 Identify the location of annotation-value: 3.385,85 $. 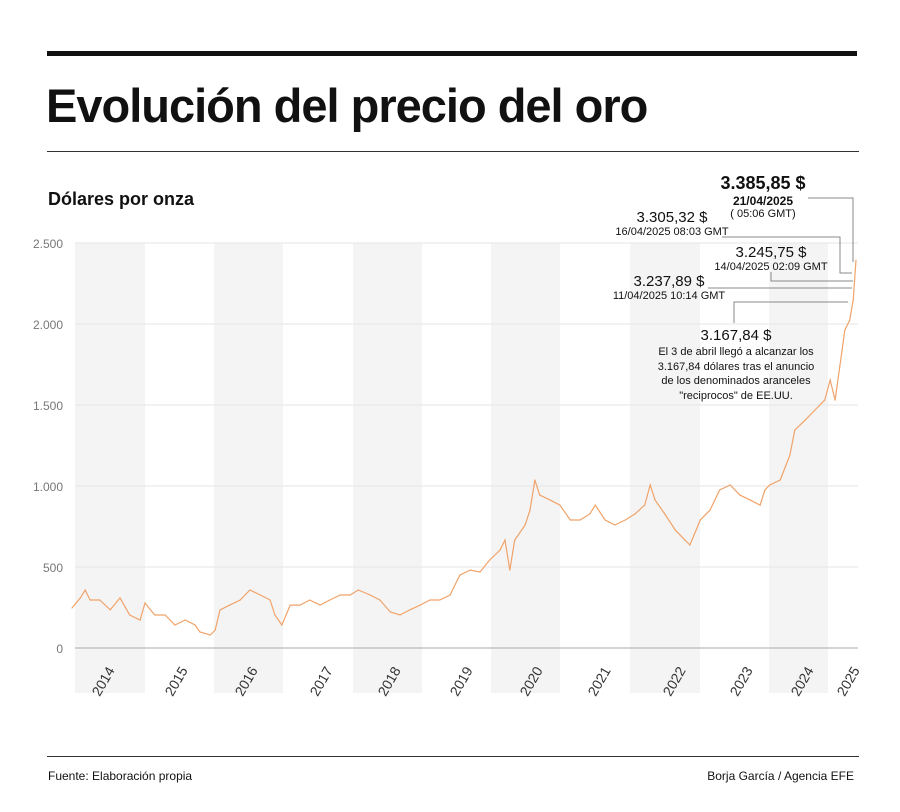
(763, 183).